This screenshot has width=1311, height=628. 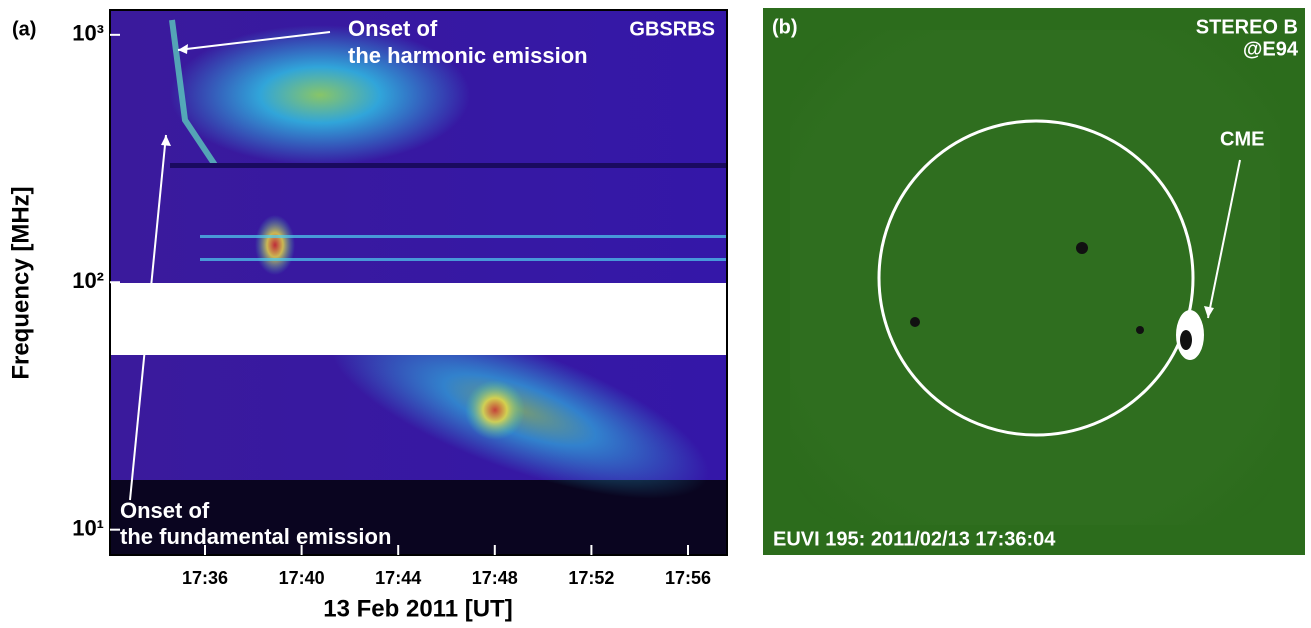 What do you see at coordinates (1247, 27) in the screenshot?
I see `panel-title: STEREO B` at bounding box center [1247, 27].